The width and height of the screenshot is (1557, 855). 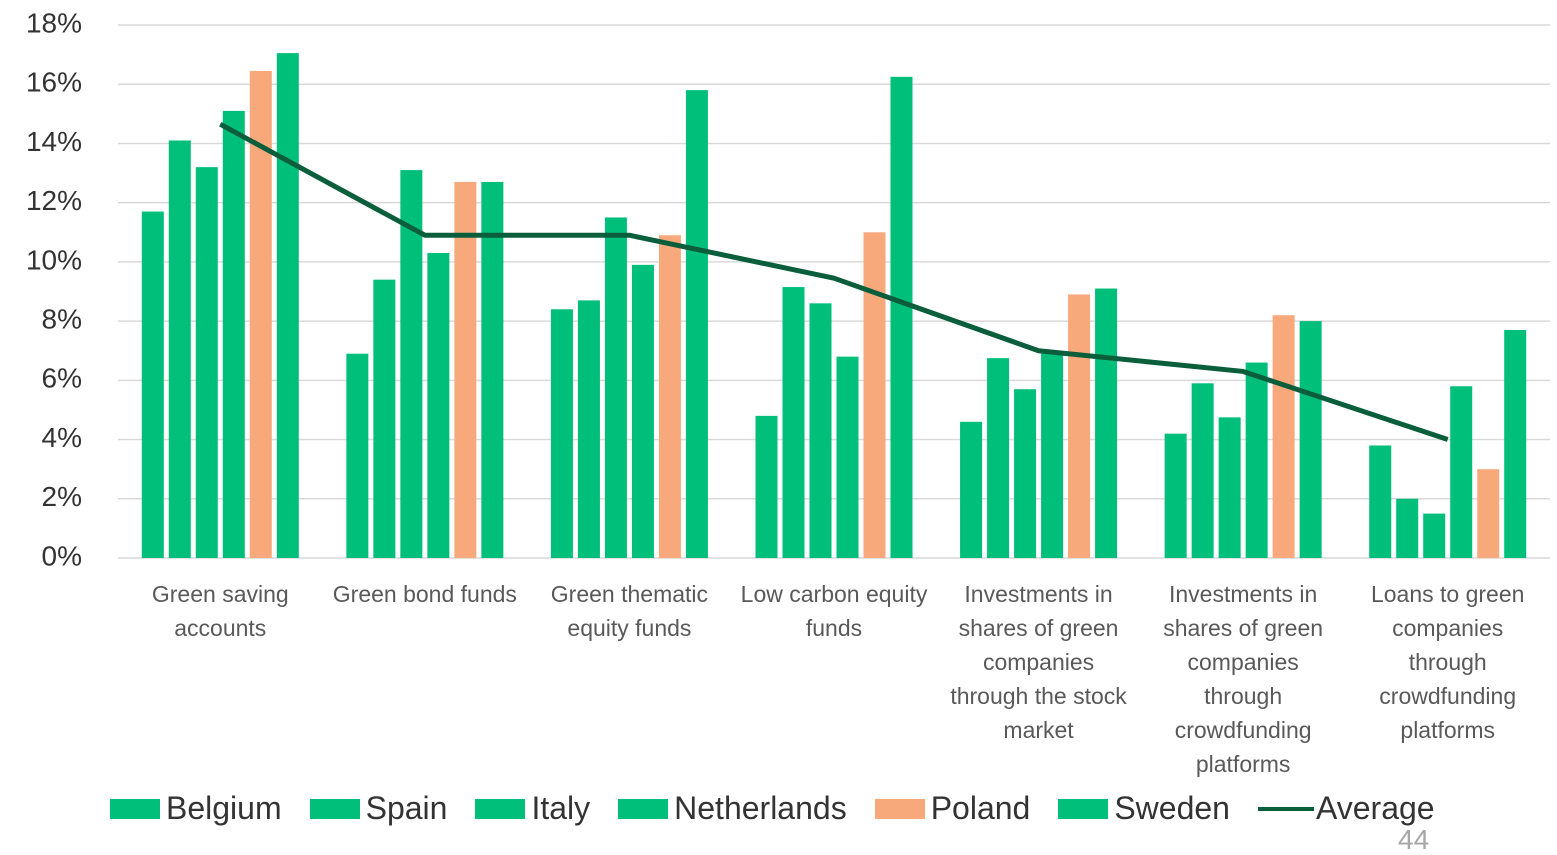 I want to click on legend-label: Sweden, so click(x=1172, y=808).